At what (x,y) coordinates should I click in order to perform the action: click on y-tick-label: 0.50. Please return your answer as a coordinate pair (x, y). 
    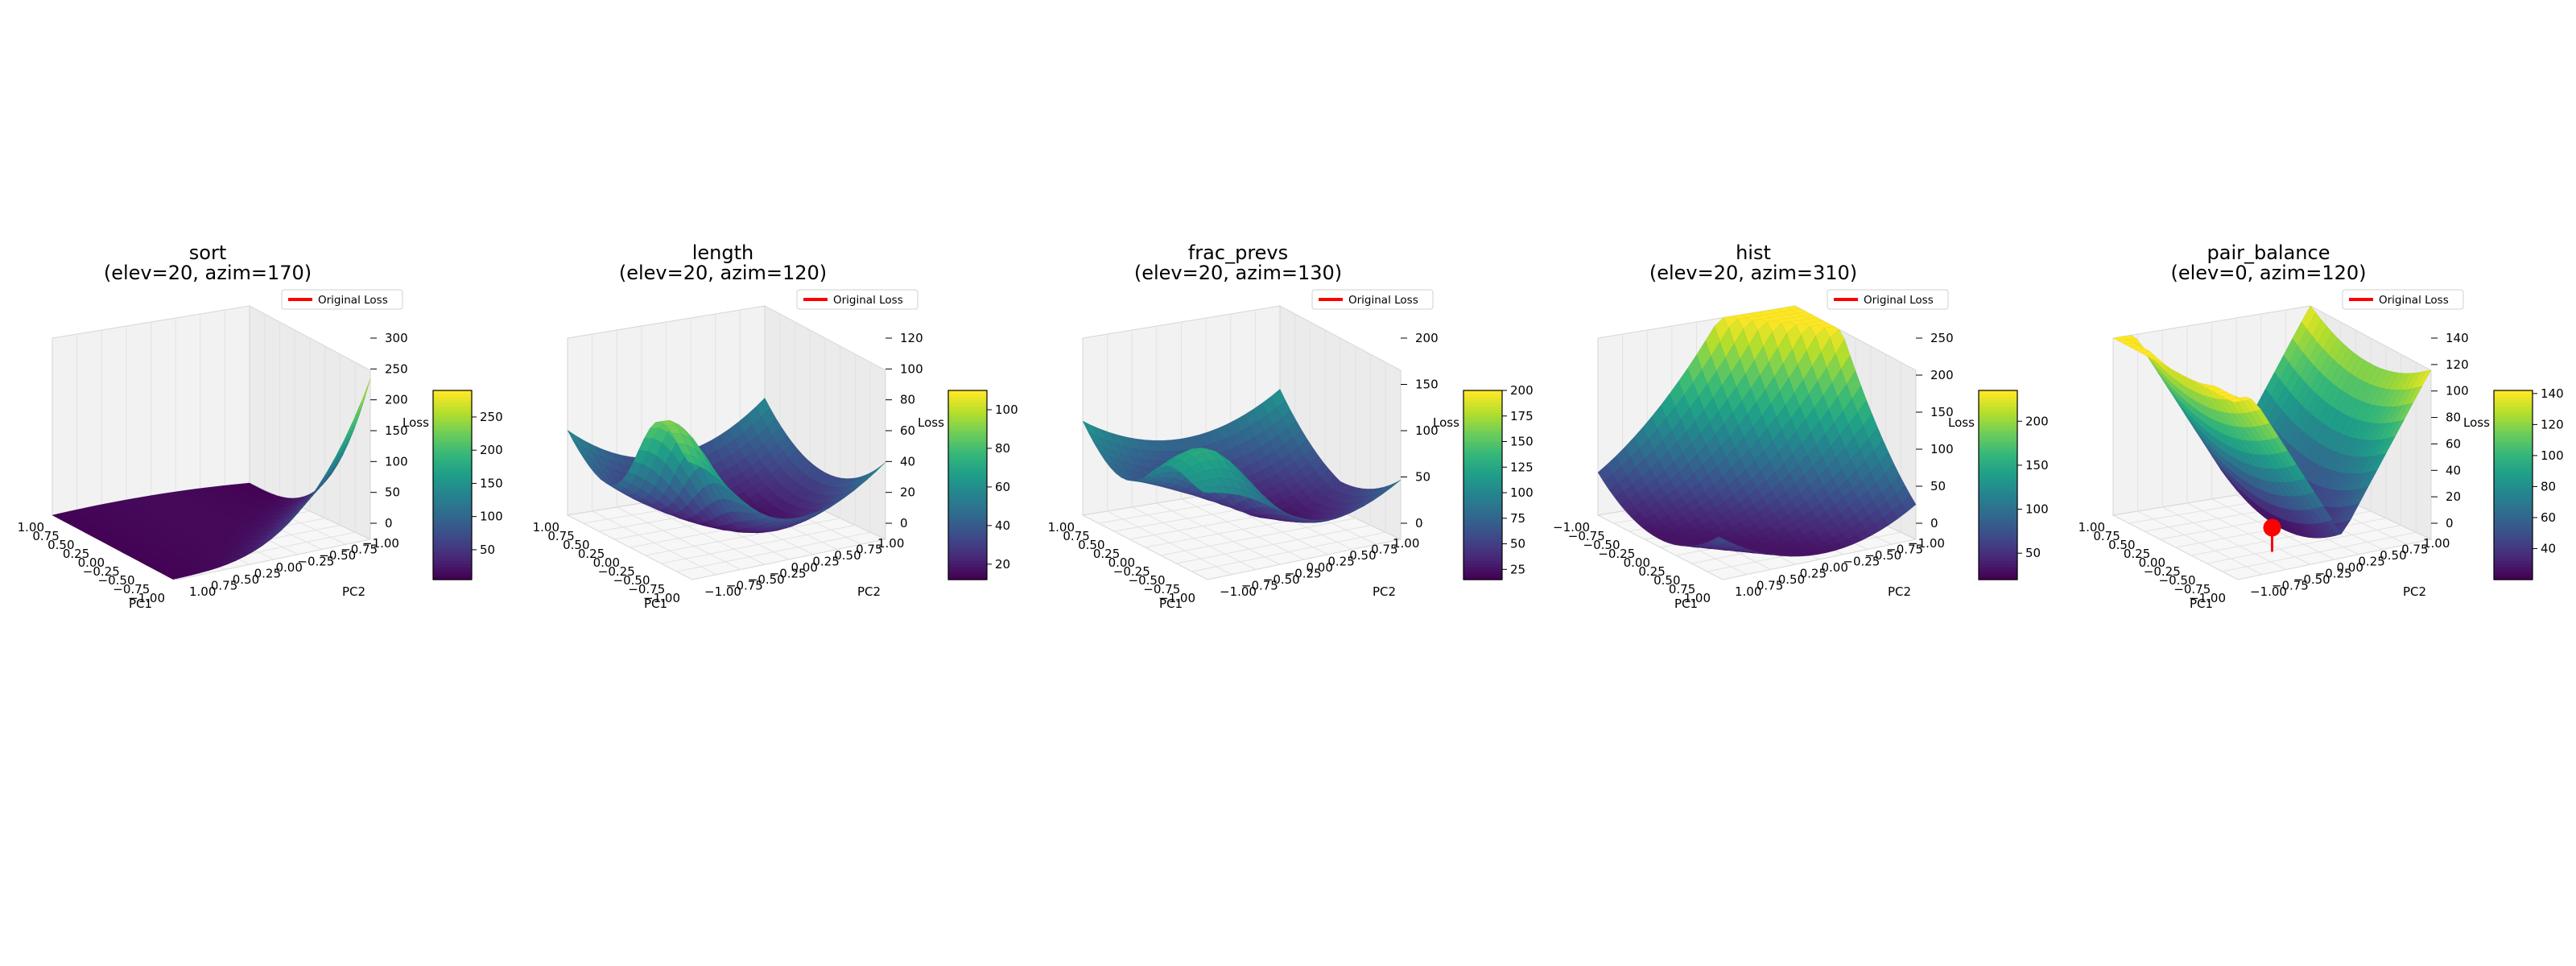
    Looking at the image, I should click on (2393, 555).